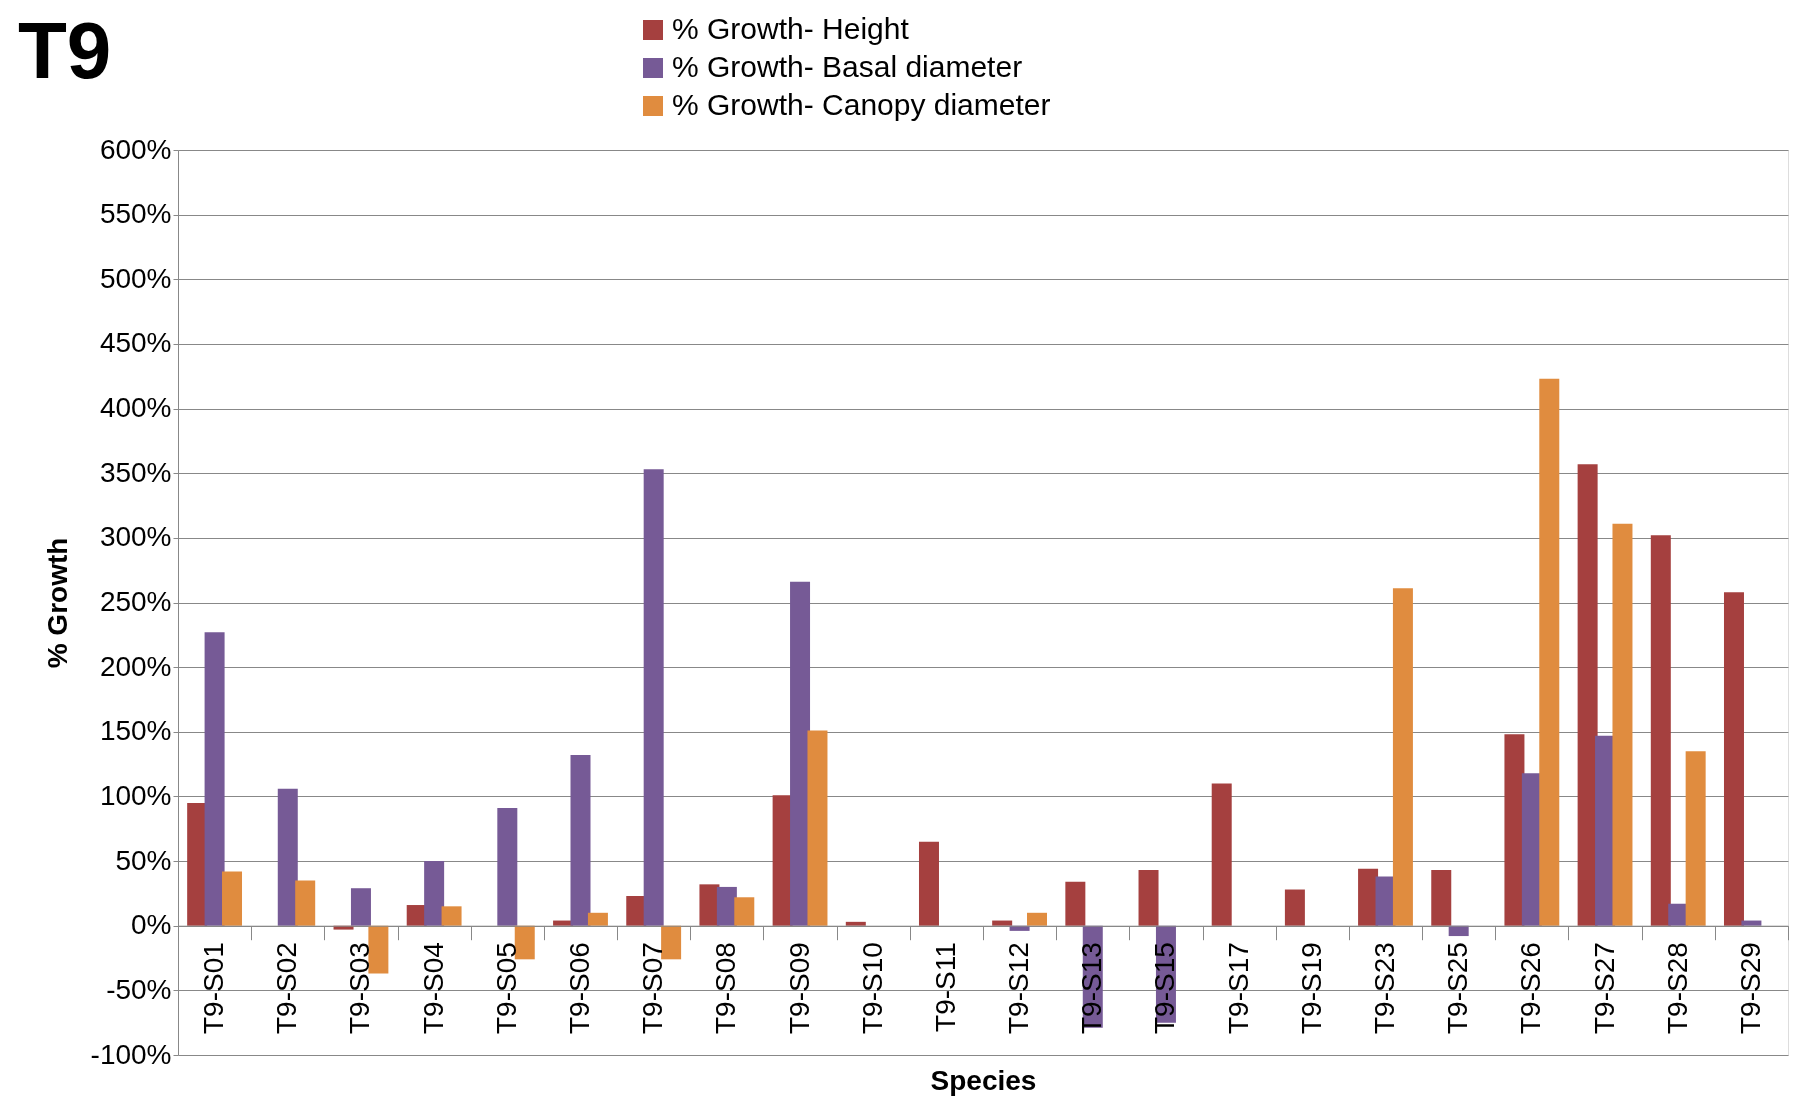  I want to click on y-tick-label: 550%, so click(135, 214).